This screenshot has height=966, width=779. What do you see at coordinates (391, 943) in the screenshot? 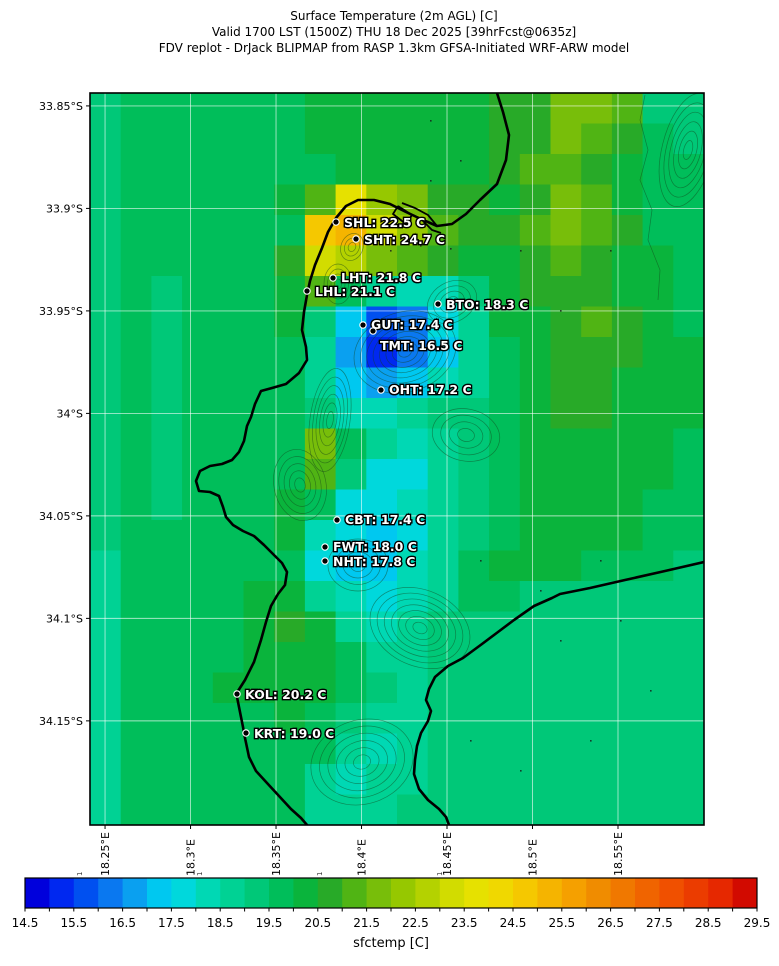
I see `colorbar-title: sfctemp [C]` at bounding box center [391, 943].